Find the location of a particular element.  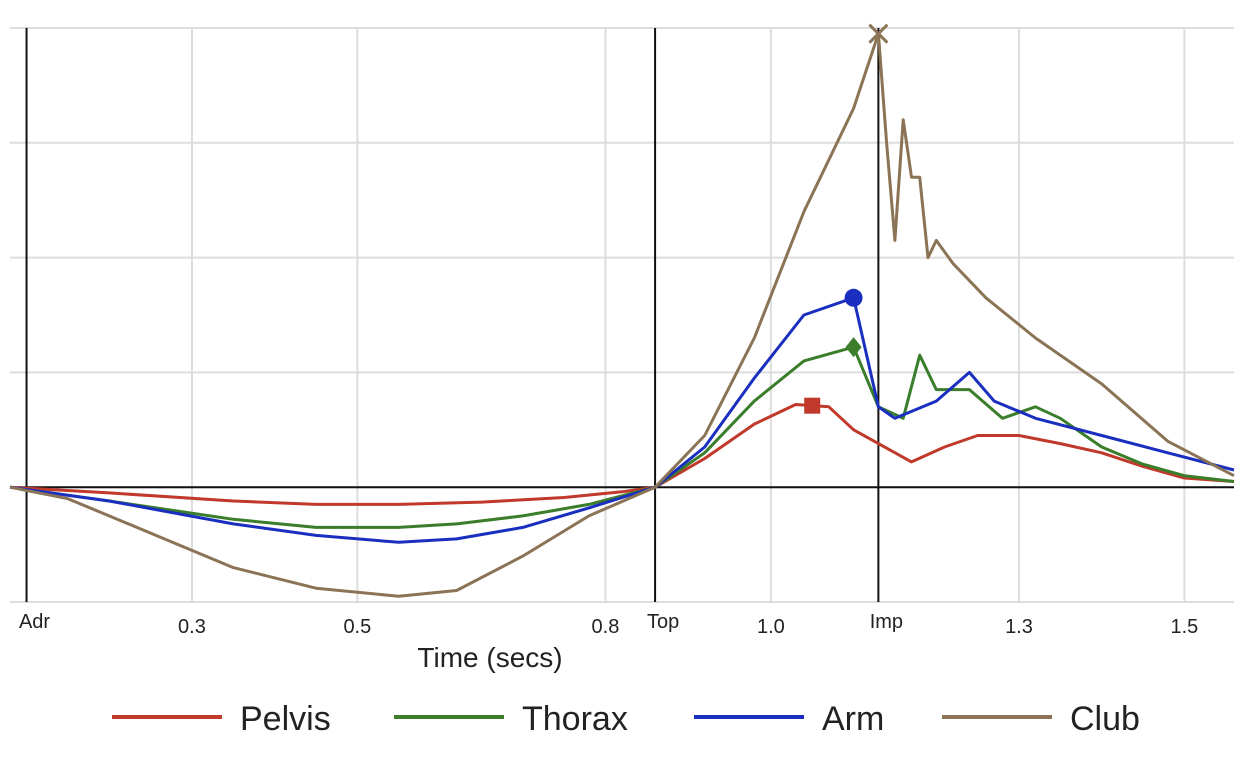

x-axis-title: Time (secs) is located at coordinates (489, 657).